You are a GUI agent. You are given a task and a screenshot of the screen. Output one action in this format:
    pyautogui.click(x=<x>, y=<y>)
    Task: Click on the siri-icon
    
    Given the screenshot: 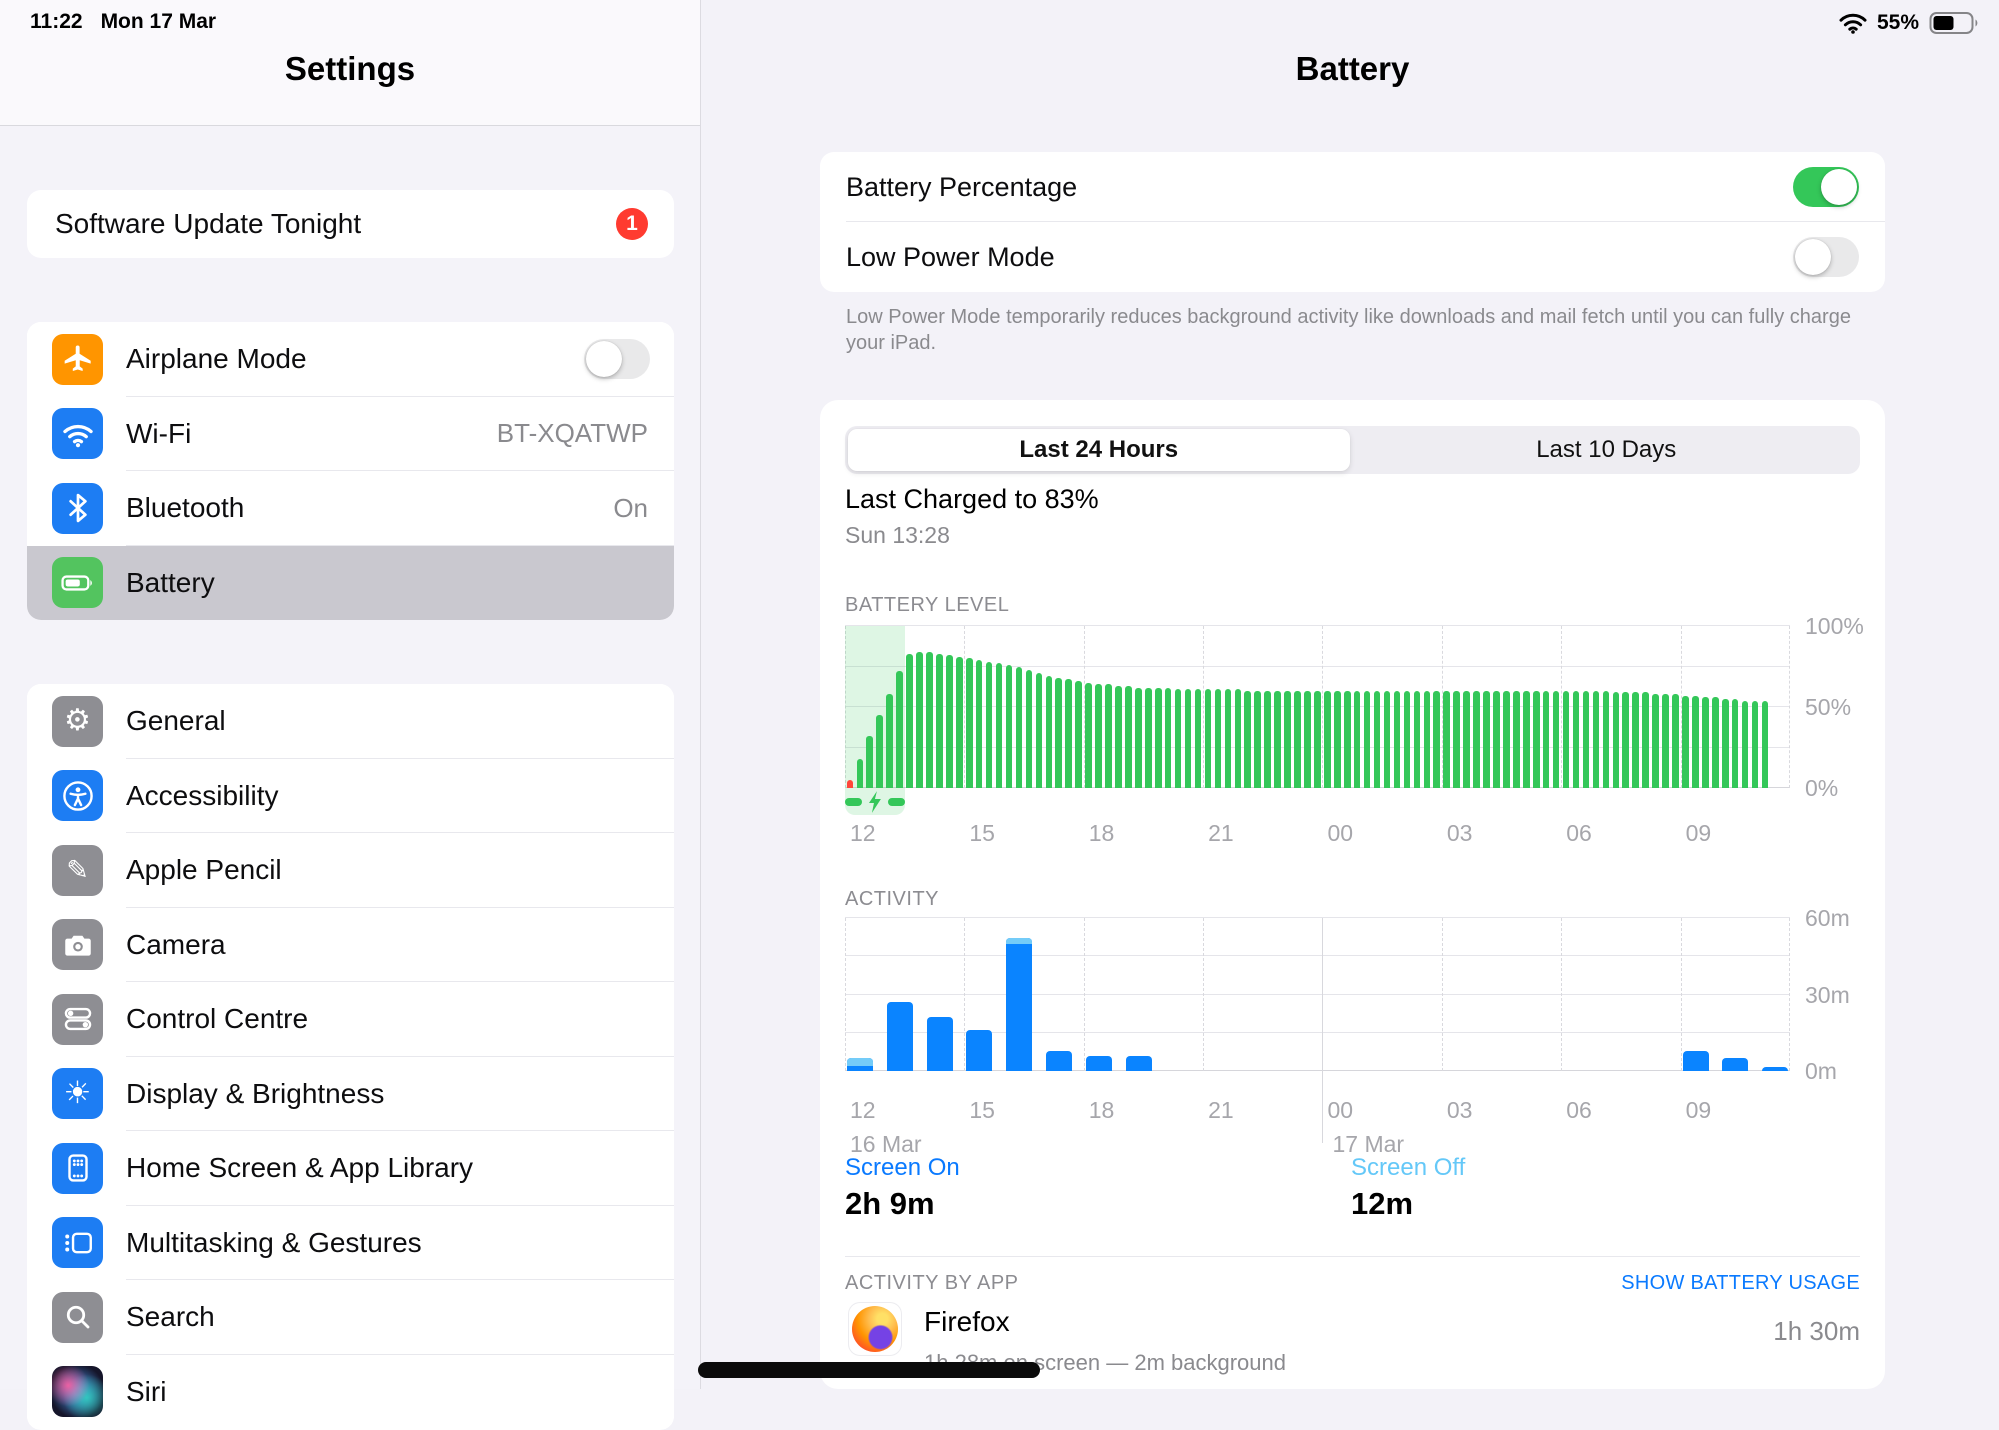 What is the action you would take?
    pyautogui.click(x=77, y=1392)
    